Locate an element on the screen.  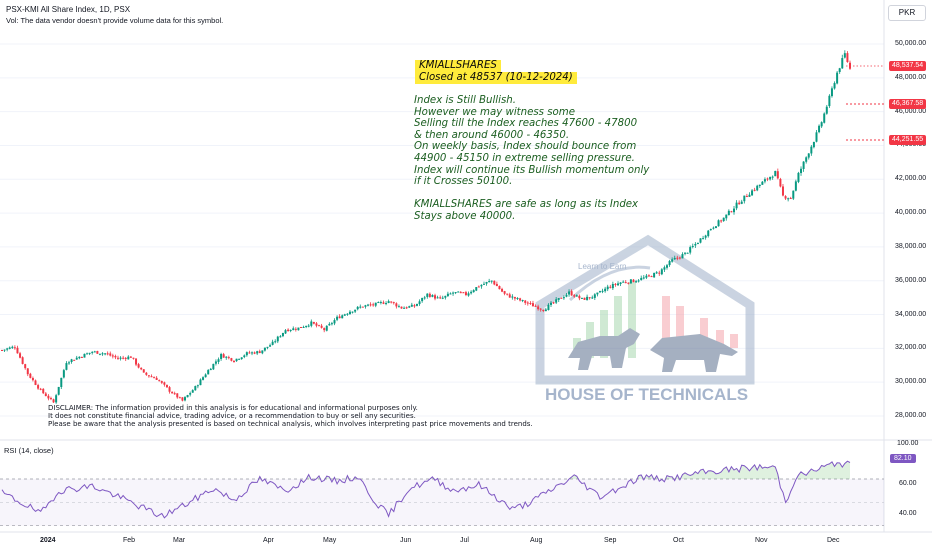
time-axis-label: Nov is located at coordinates (761, 540).